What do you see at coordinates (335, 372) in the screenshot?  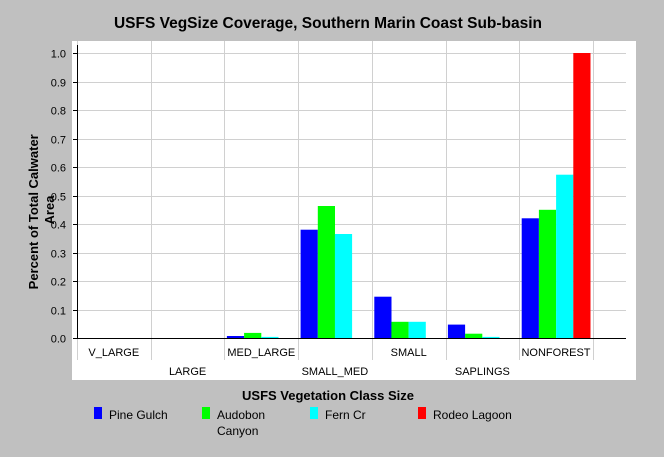 I see `x-tick-label: SMALL_MED` at bounding box center [335, 372].